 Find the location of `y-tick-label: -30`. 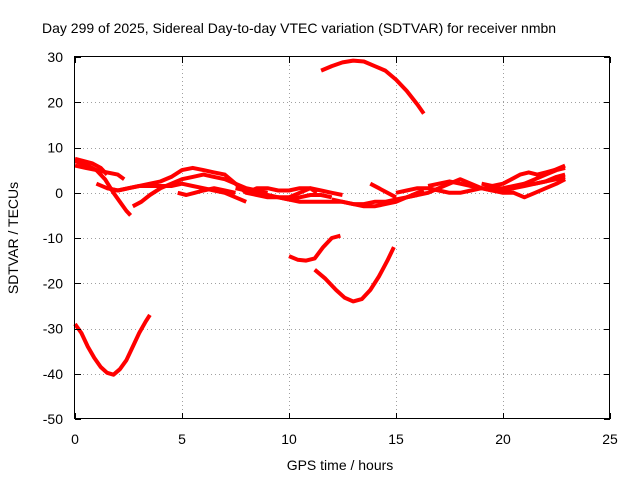

y-tick-label: -30 is located at coordinates (53, 329).